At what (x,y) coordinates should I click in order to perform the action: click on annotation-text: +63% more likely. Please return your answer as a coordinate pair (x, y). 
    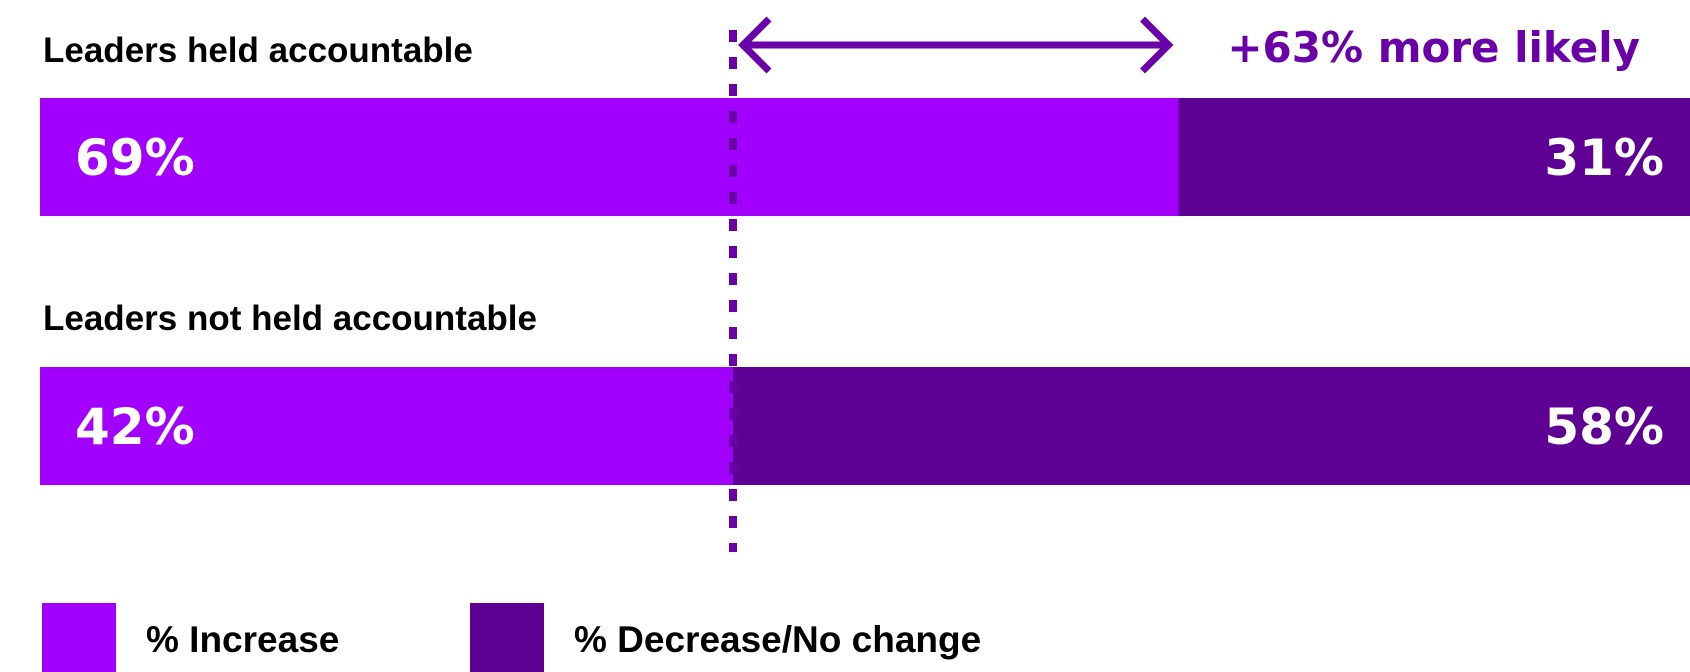
    Looking at the image, I should click on (1433, 47).